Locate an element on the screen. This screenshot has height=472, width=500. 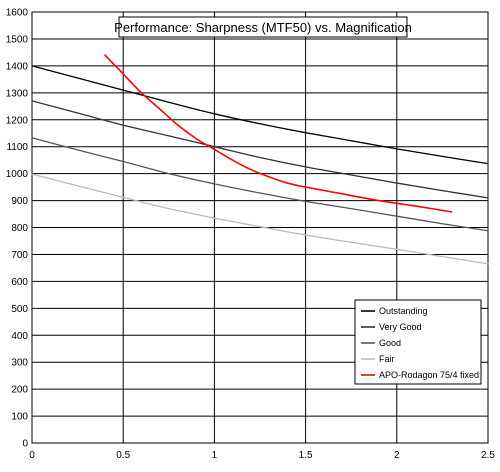
x-tick-label-5: 2.5 is located at coordinates (488, 455).